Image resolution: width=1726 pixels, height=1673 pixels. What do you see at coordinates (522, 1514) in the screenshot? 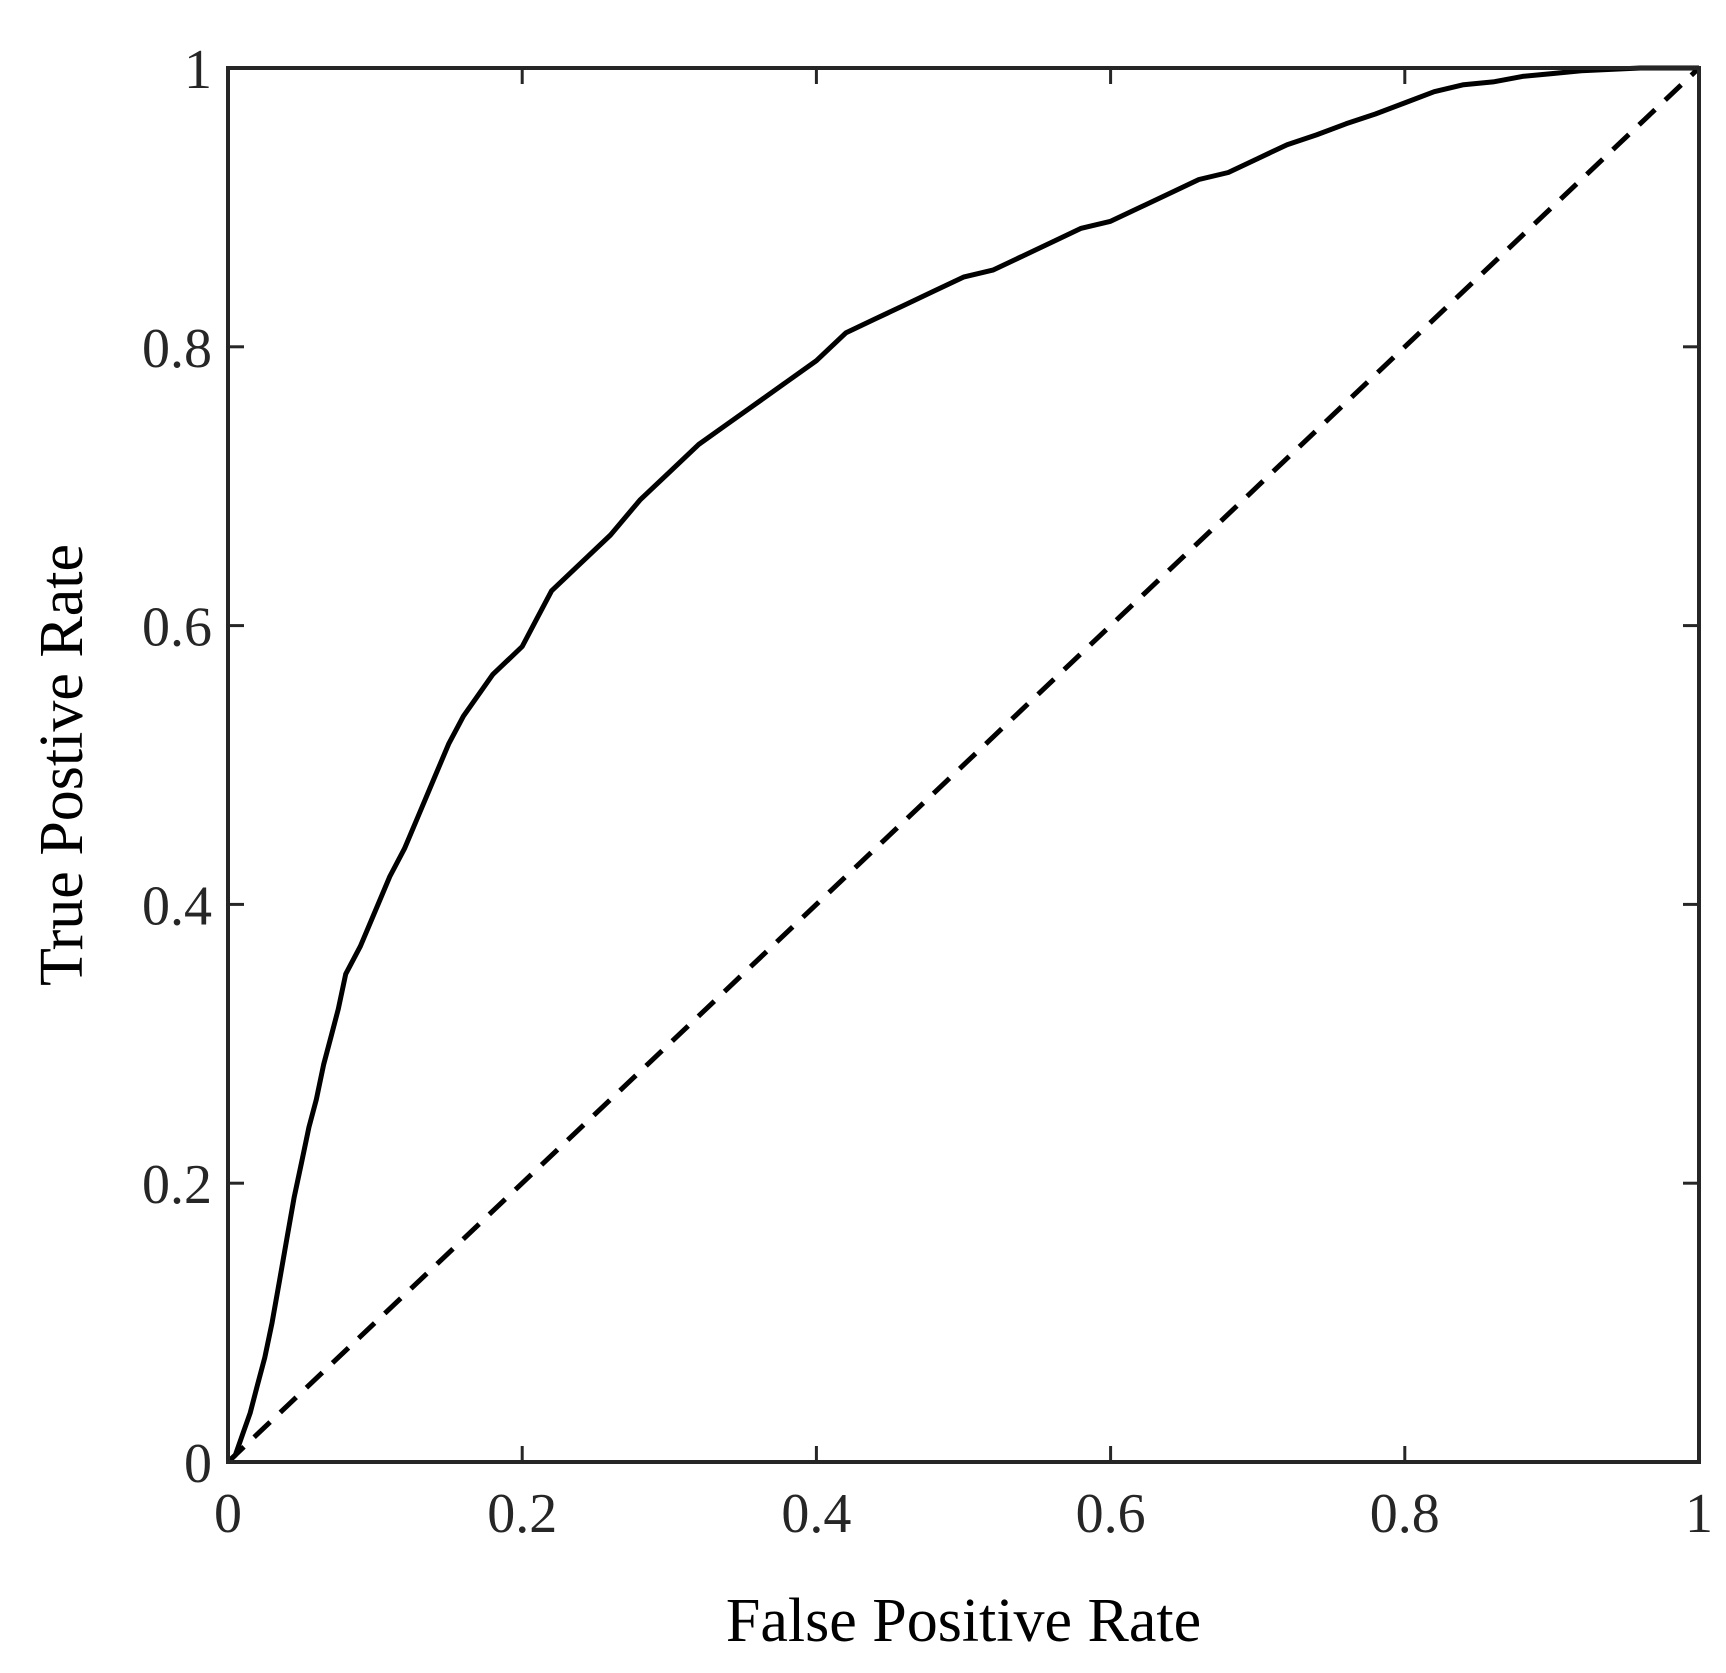
I see `x-tick-label: 0.2` at bounding box center [522, 1514].